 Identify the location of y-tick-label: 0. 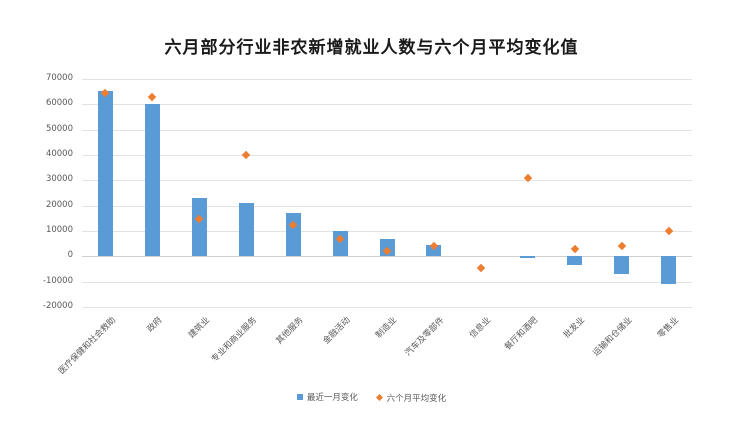
(70, 255).